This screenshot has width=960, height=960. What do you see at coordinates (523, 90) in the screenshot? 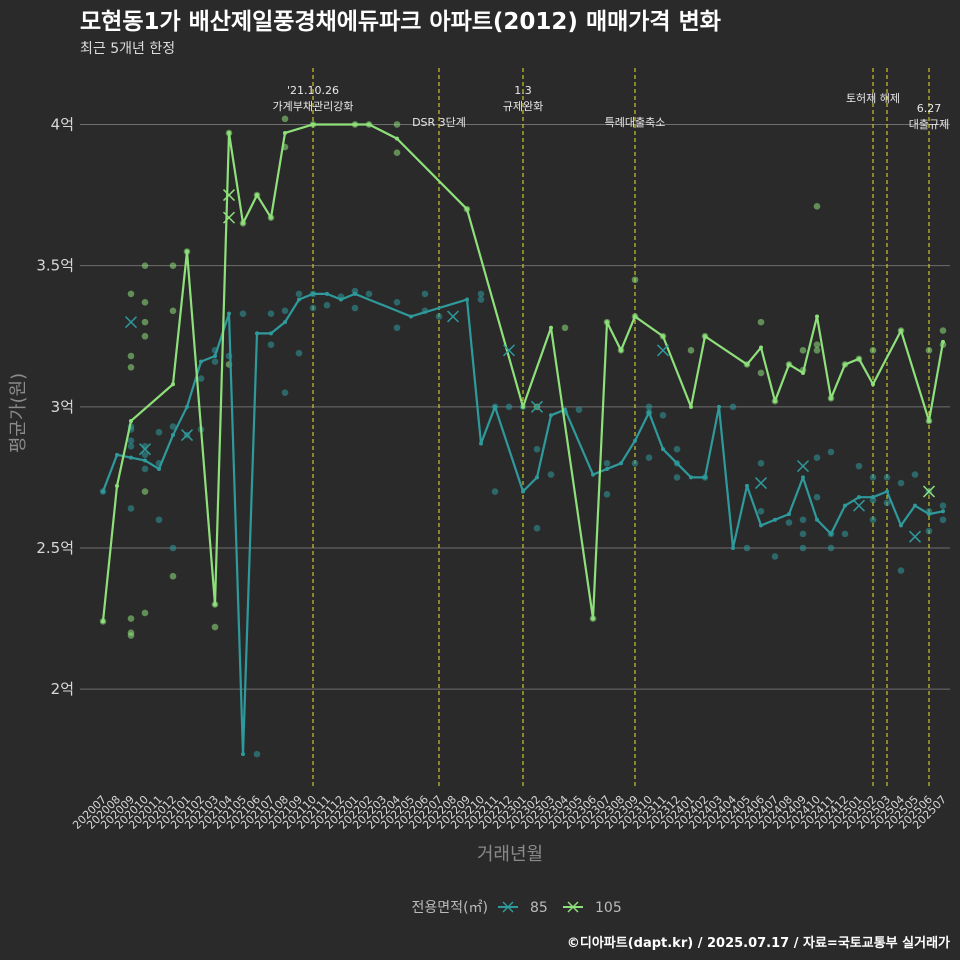
I see `annotation-label: 1.3` at bounding box center [523, 90].